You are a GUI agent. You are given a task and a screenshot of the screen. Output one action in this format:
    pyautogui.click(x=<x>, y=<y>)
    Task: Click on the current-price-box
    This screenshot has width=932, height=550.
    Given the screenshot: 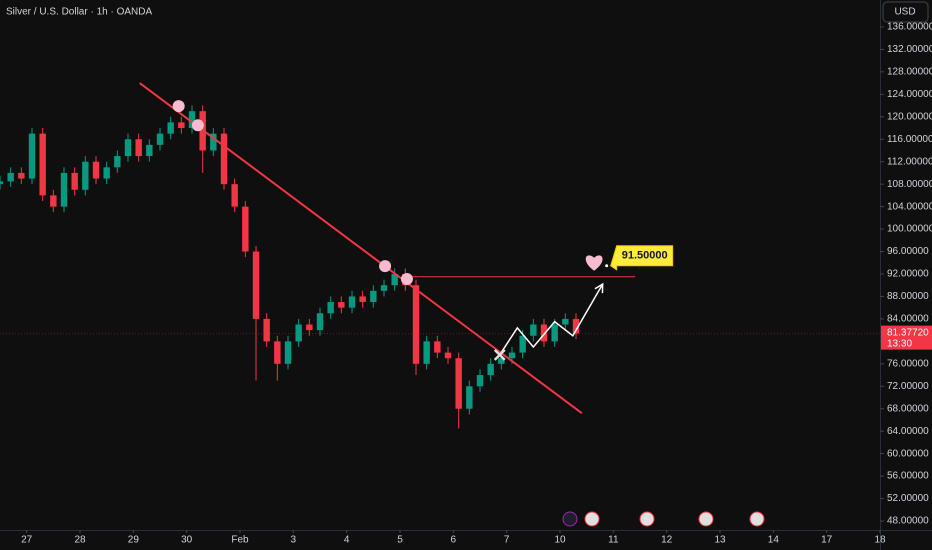 What is the action you would take?
    pyautogui.click(x=906, y=337)
    